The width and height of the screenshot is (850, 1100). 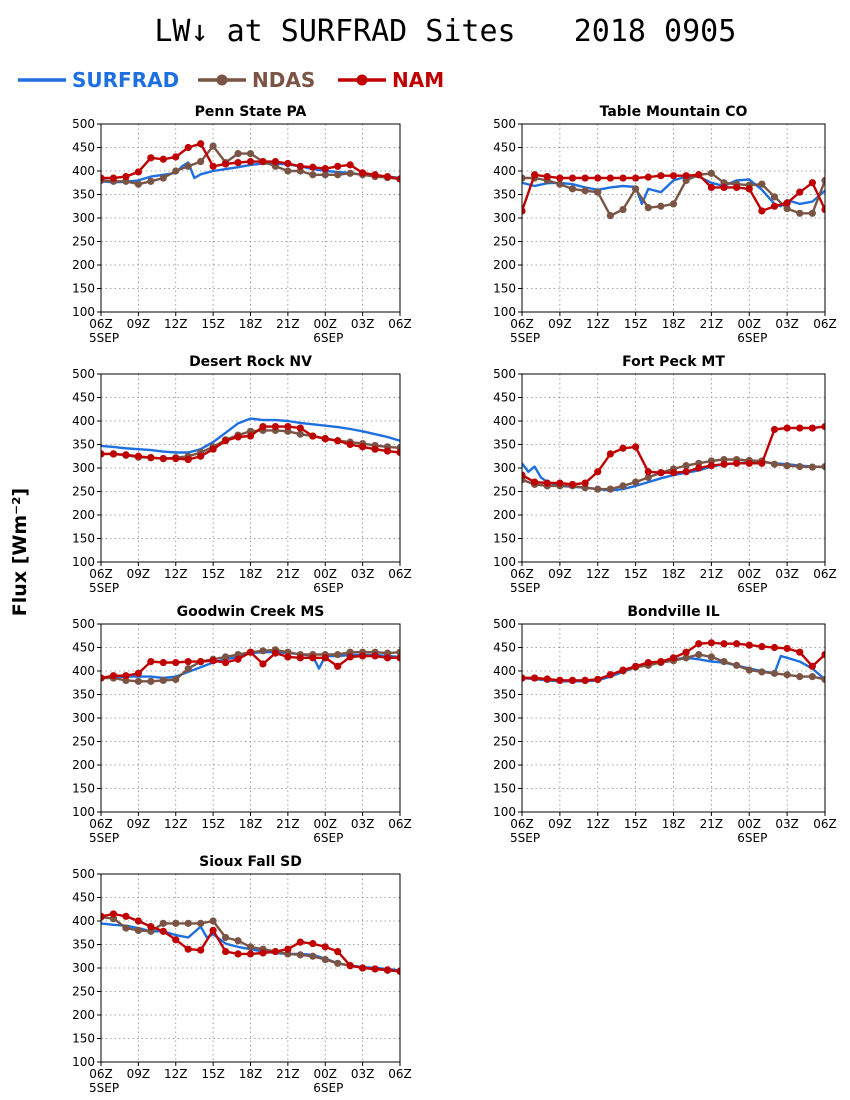 What do you see at coordinates (231, 80) in the screenshot?
I see `legend: SURFRAD NDAS NAM` at bounding box center [231, 80].